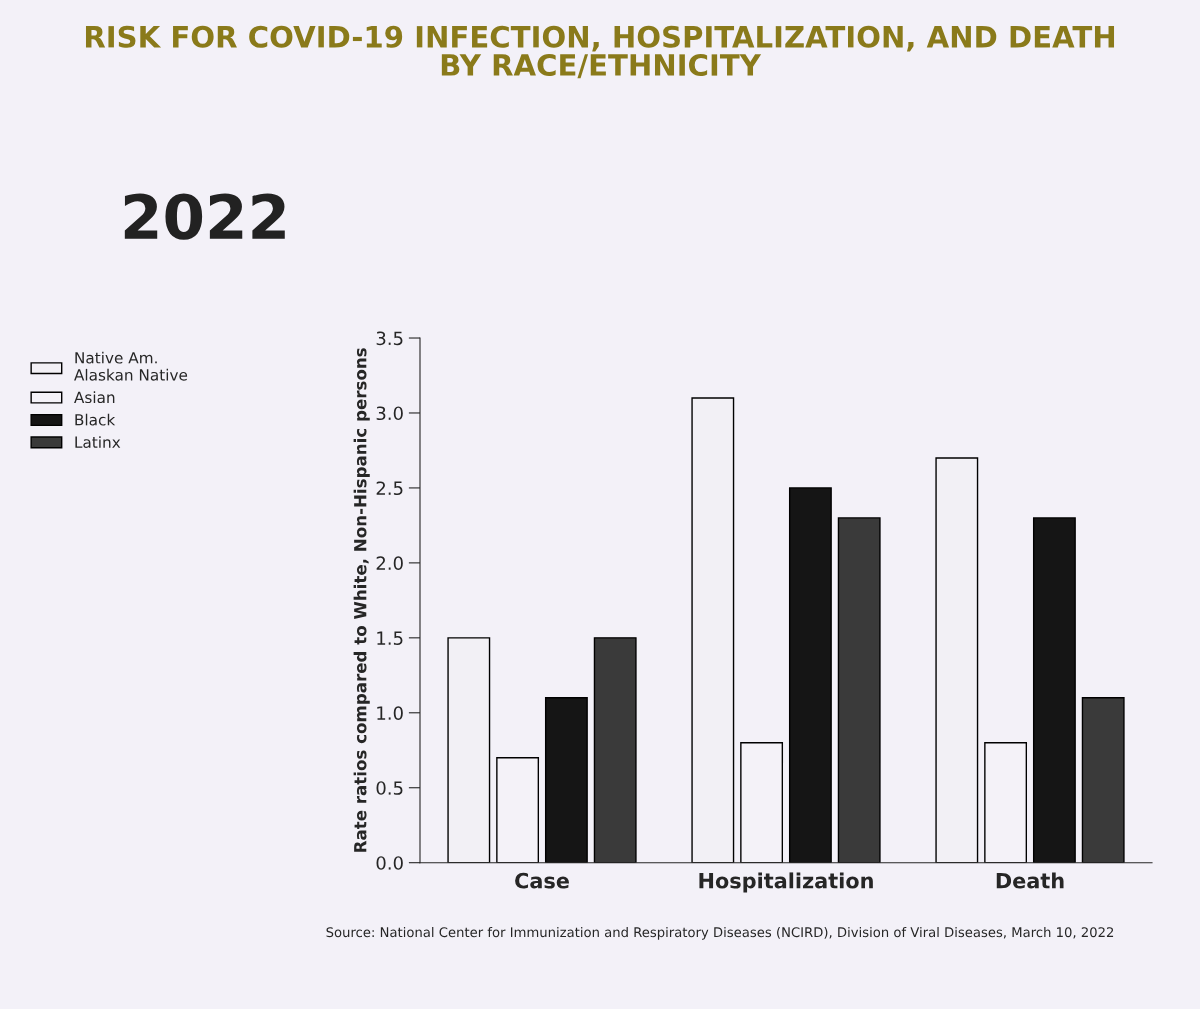 The image size is (1200, 1009). Describe the element at coordinates (94, 397) in the screenshot. I see `legend-label: Asian` at that location.